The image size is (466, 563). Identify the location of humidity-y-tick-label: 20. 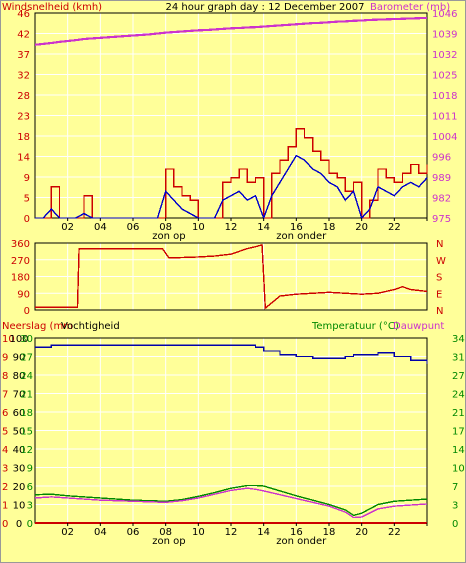
(19, 487).